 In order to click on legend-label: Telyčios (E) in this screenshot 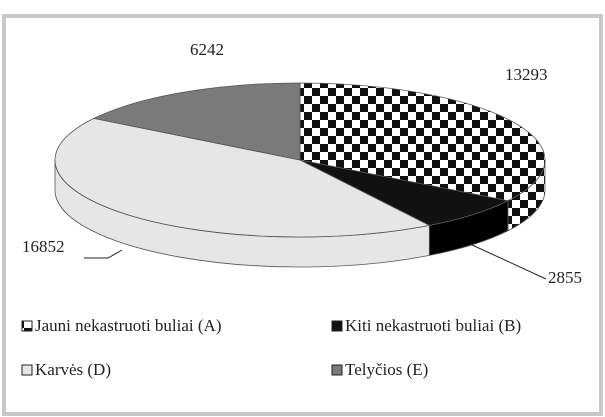, I will do `click(386, 369)`.